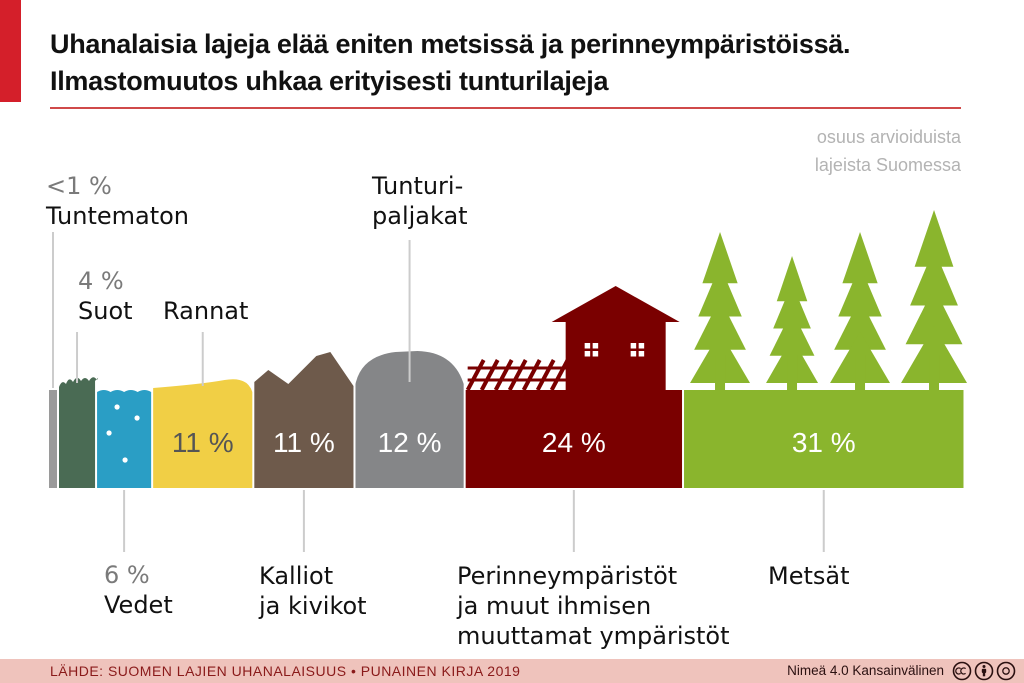 Image resolution: width=1024 pixels, height=683 pixels. I want to click on category-label-rocks: ja kivikot, so click(312, 606).